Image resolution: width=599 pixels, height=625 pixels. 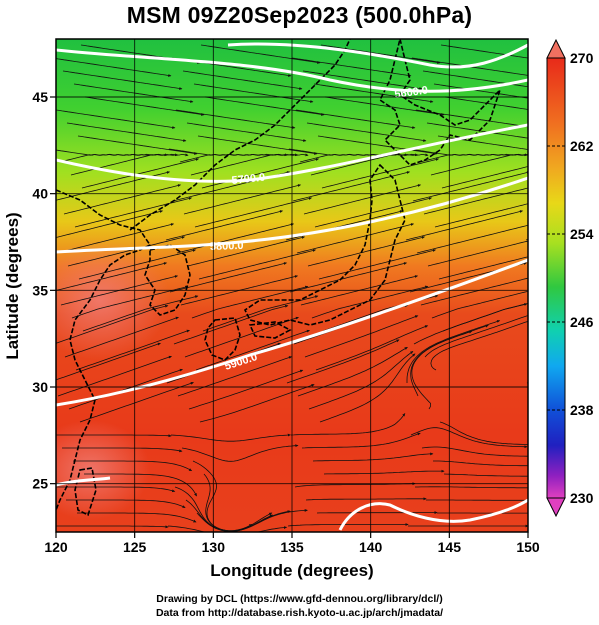 I want to click on colorbar-ticks: 270 262 254 246 238 230, so click(x=570, y=278).